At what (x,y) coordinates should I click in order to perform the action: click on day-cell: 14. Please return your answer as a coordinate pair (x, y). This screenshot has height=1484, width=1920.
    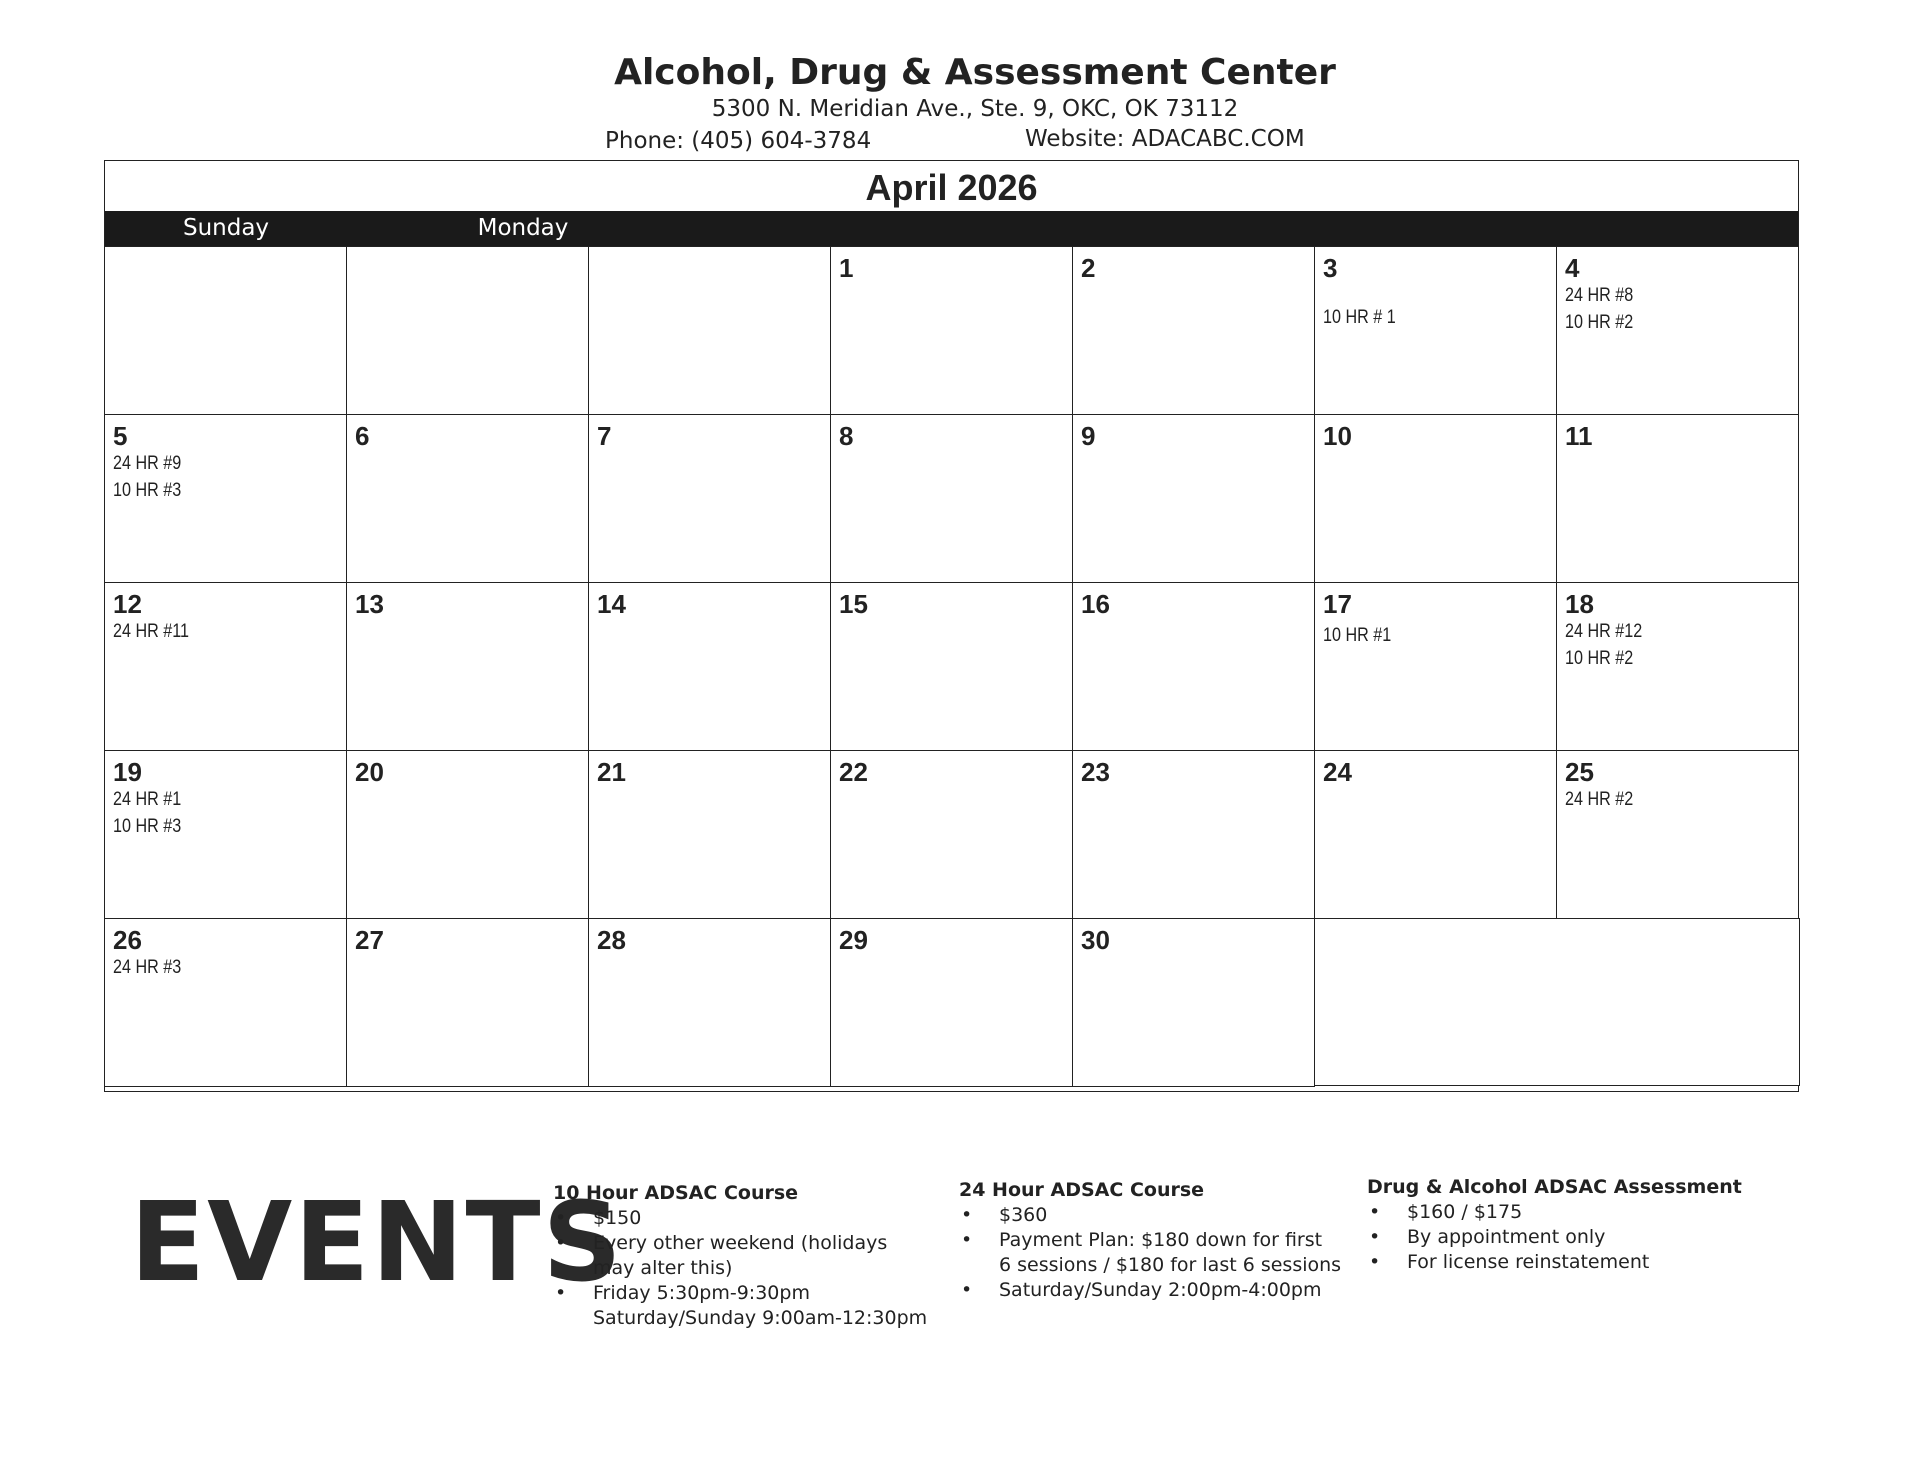
    Looking at the image, I should click on (709, 666).